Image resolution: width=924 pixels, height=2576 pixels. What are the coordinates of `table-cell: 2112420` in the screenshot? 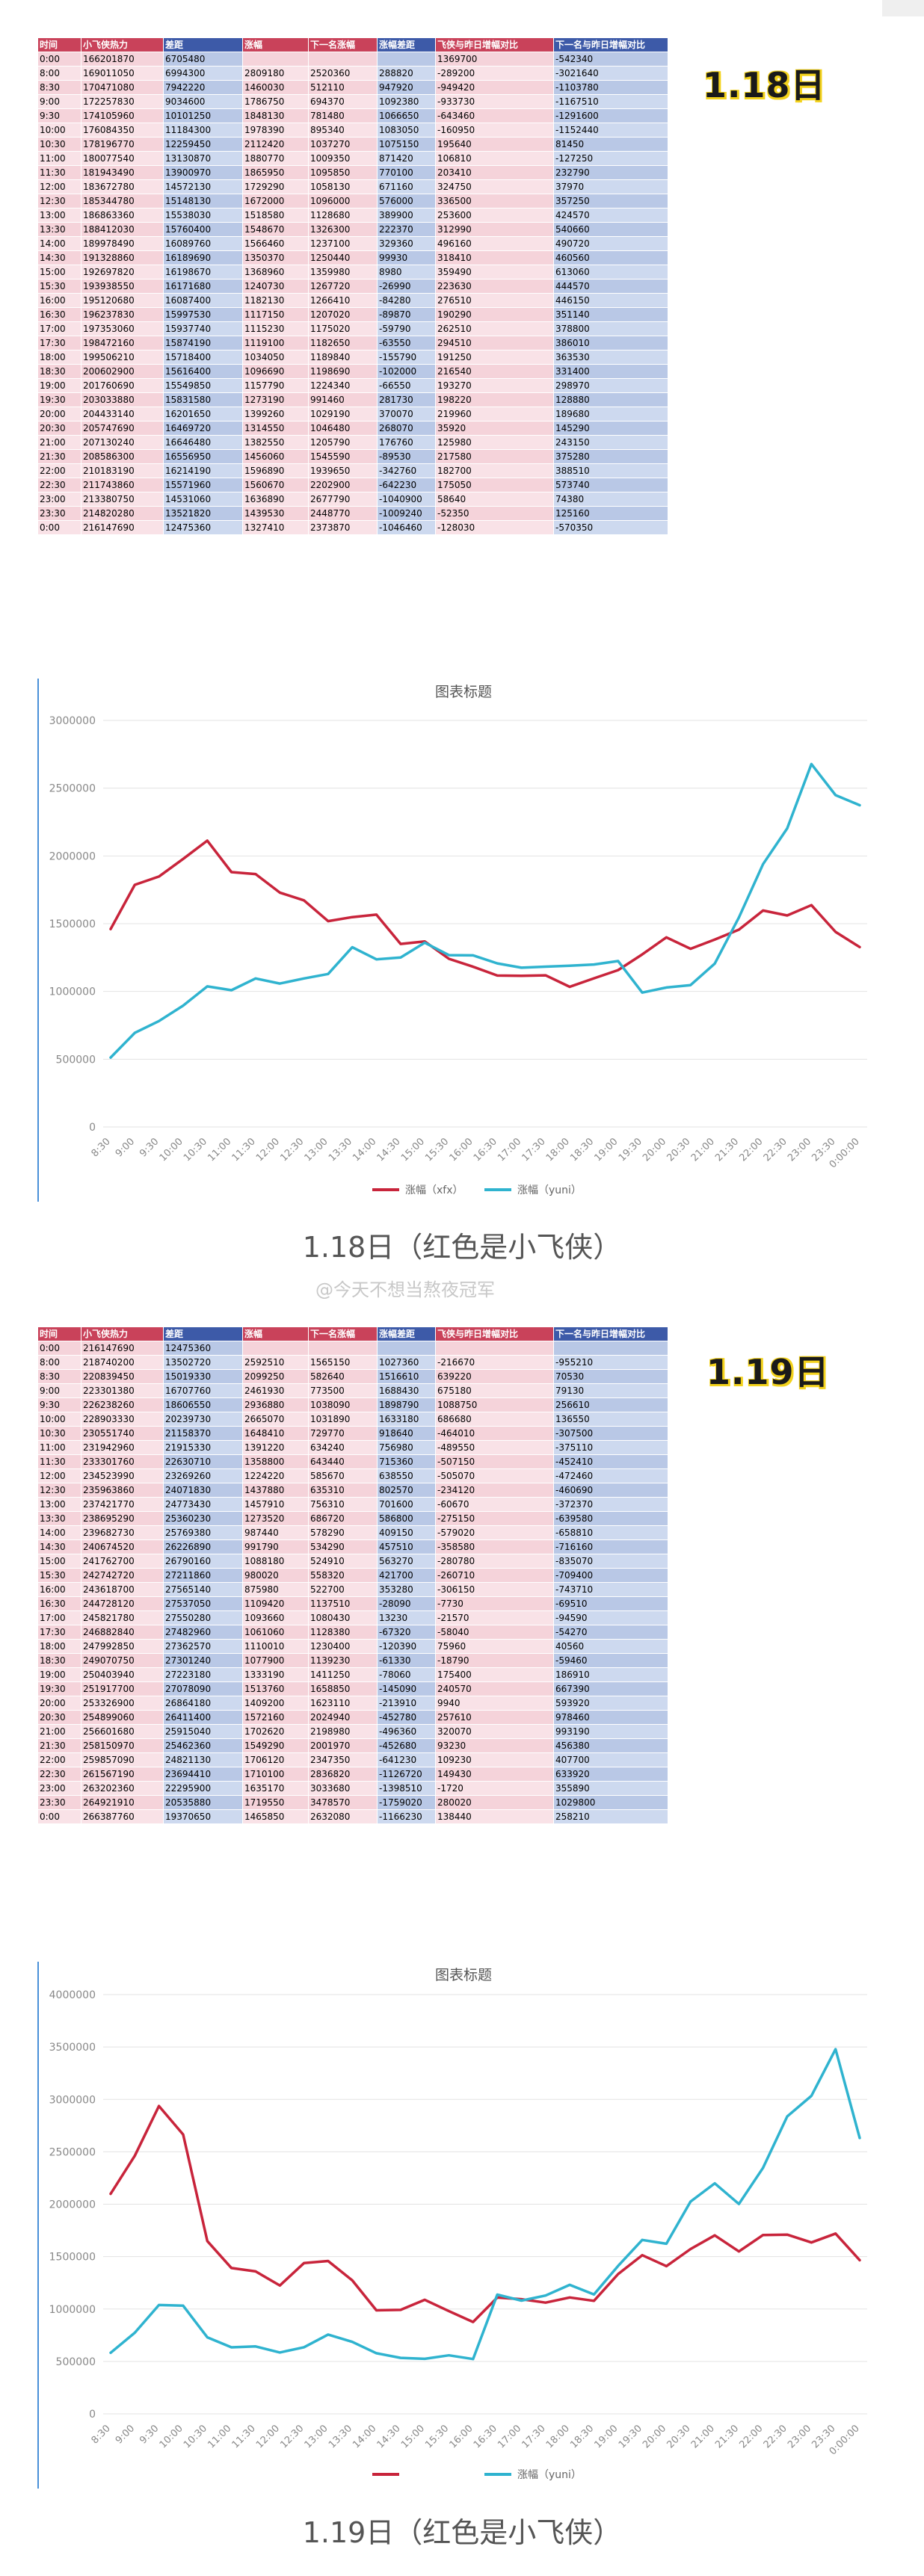 It's located at (275, 145).